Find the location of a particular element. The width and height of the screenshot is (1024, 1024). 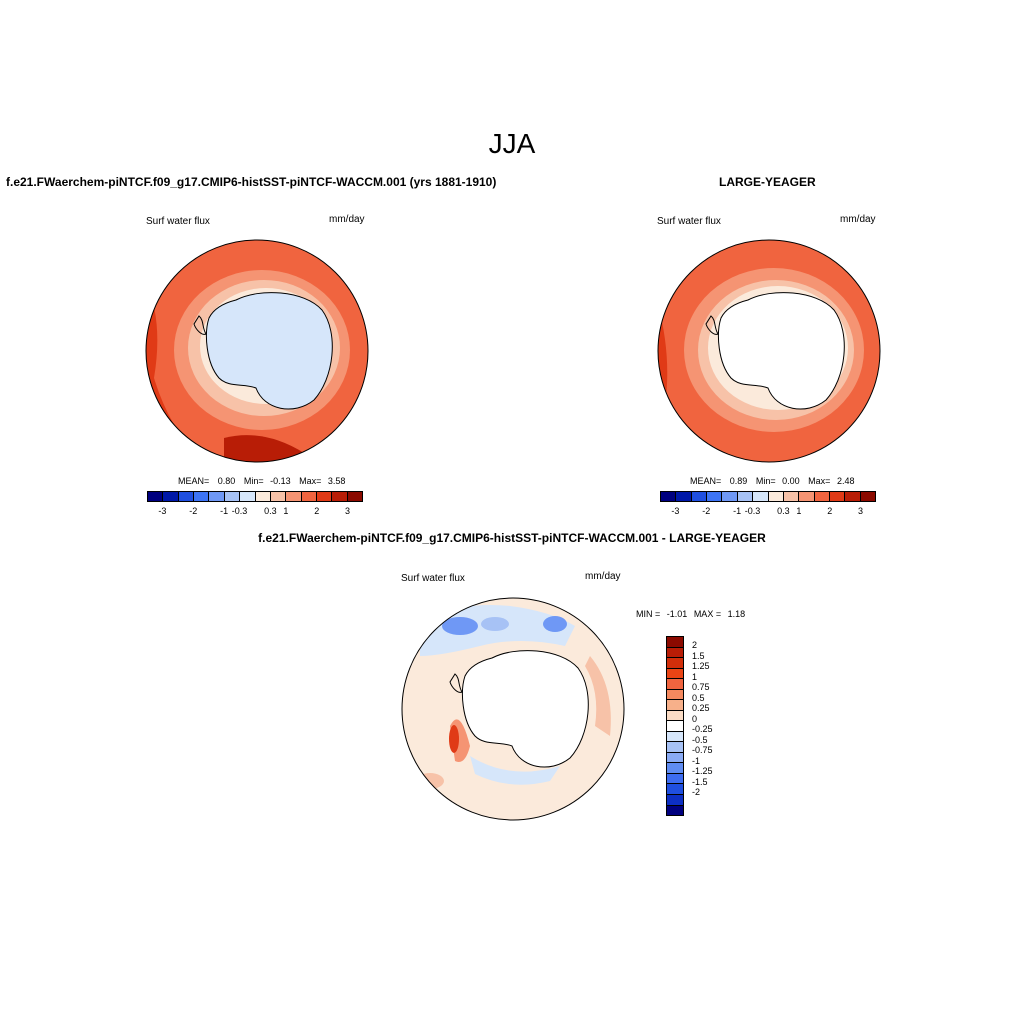

left-min-value: -0.13 is located at coordinates (280, 481).